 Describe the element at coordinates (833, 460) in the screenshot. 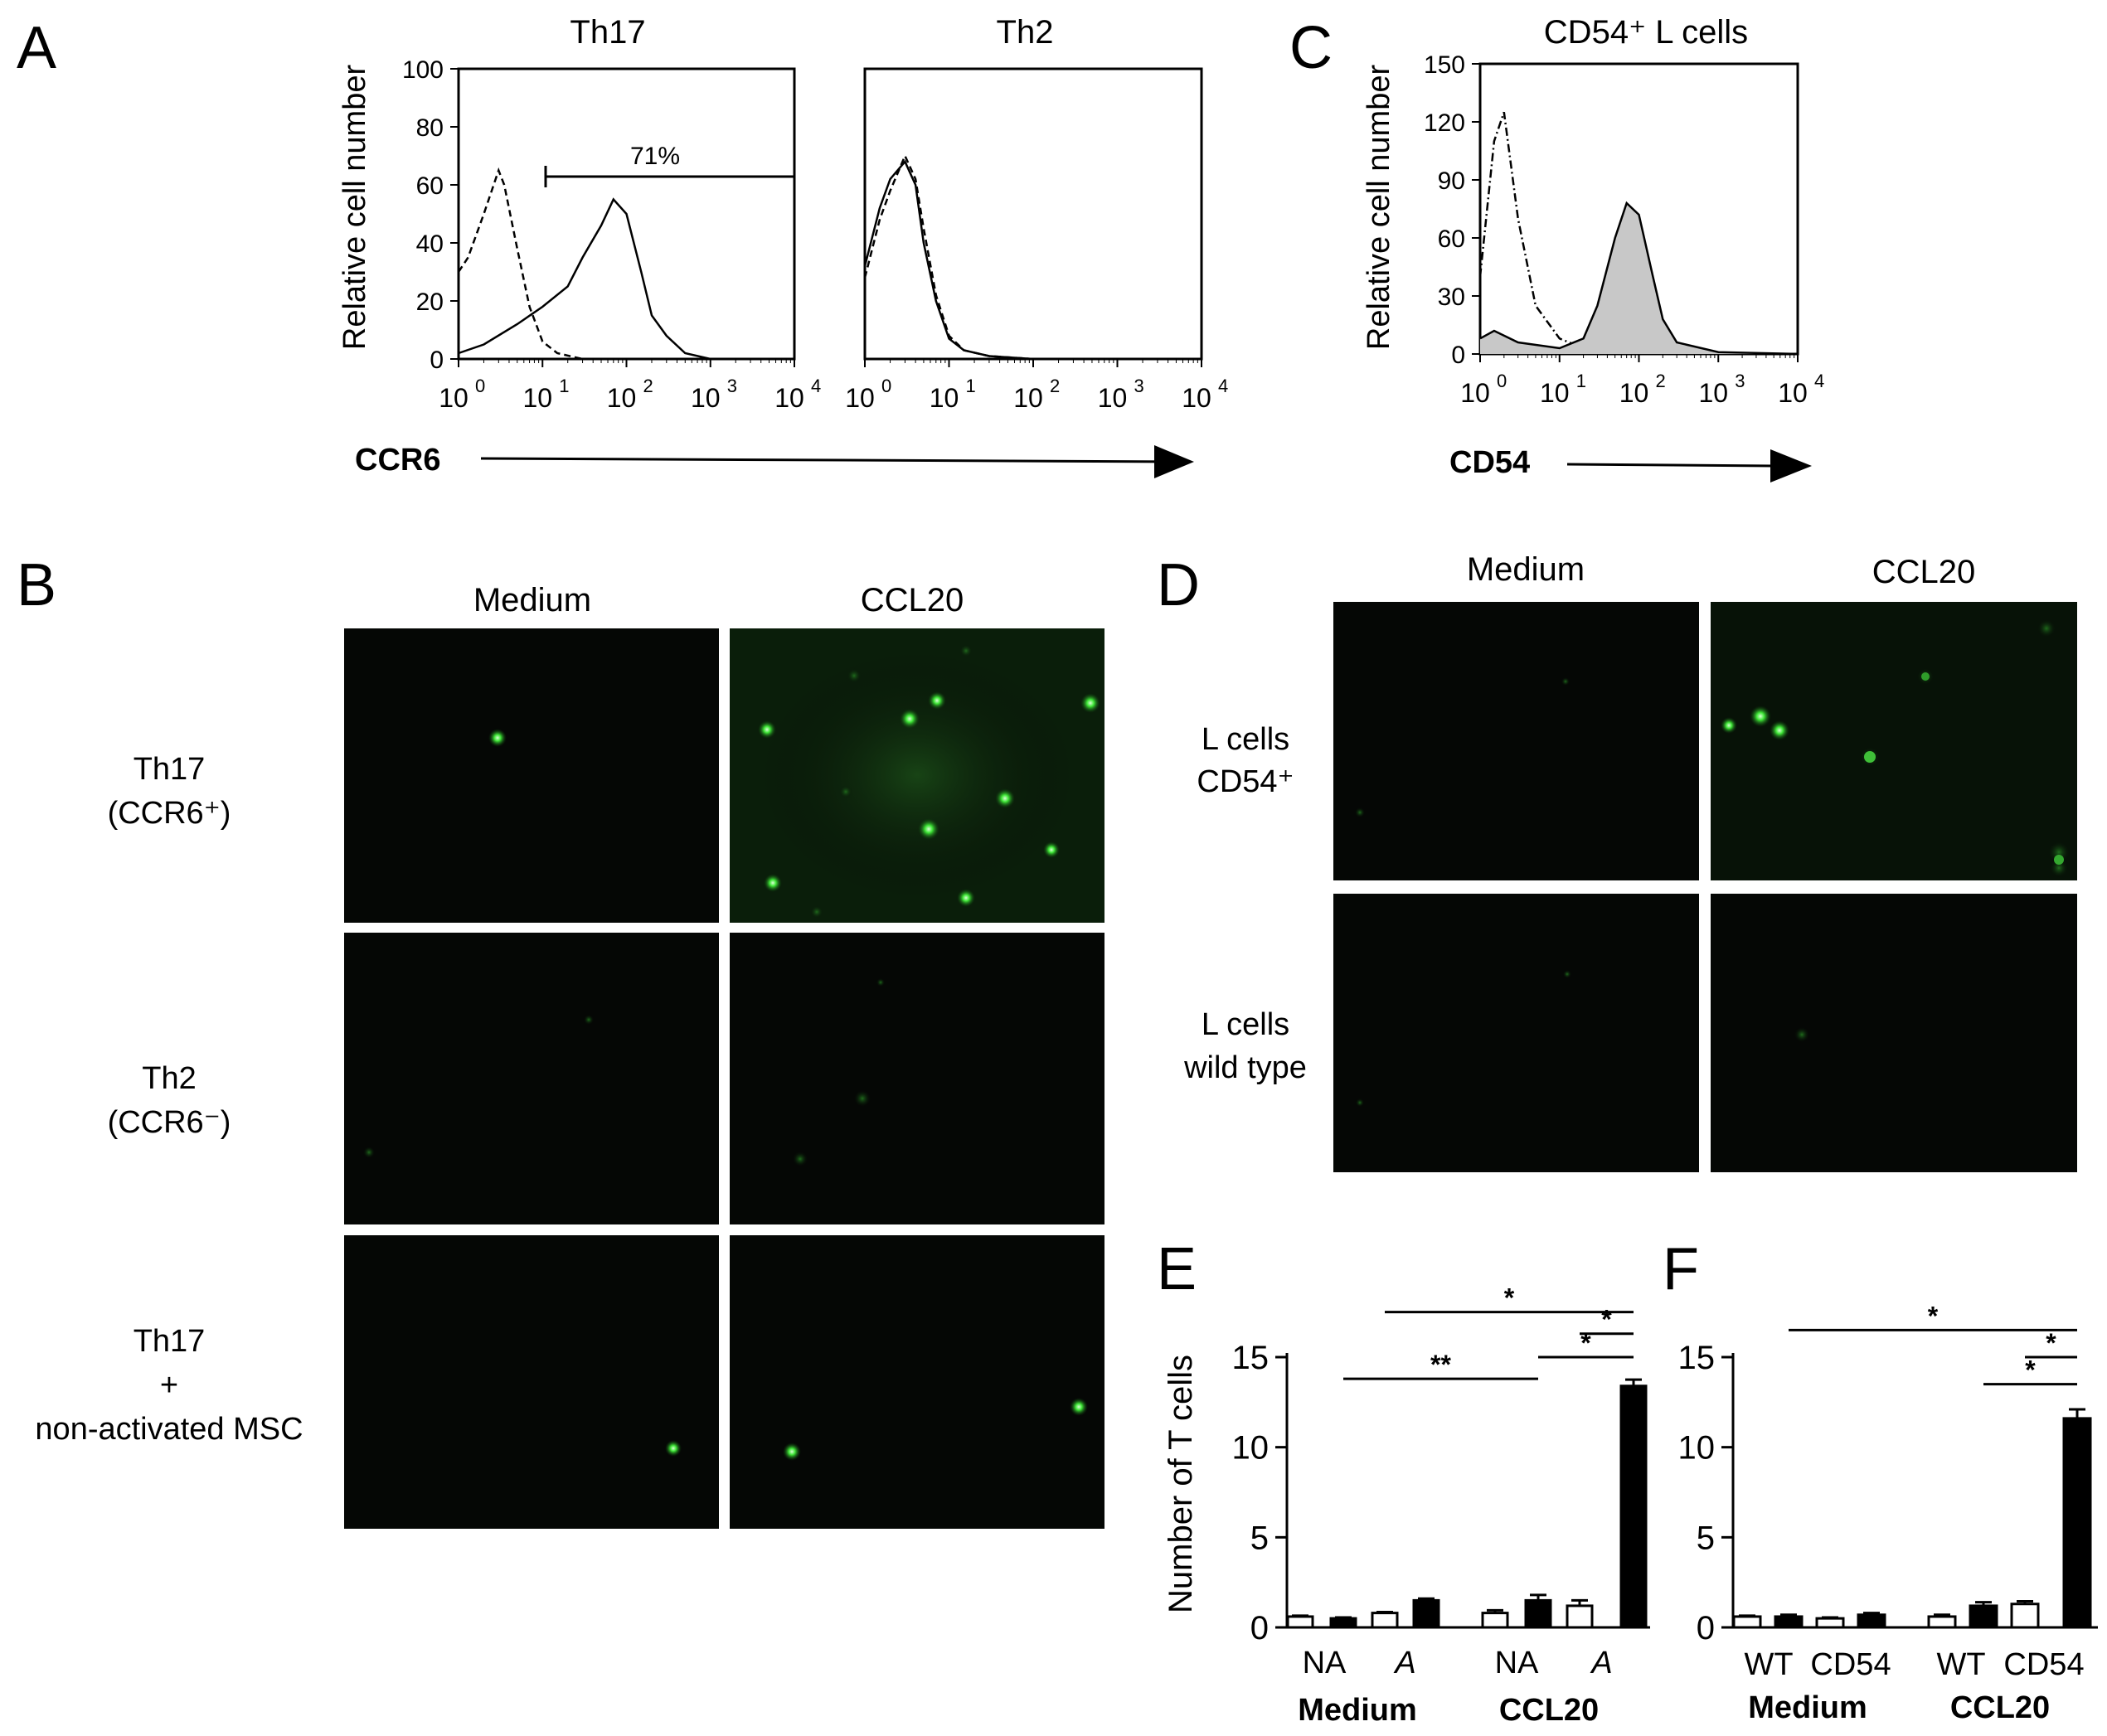

I see `ccr6-arrow` at that location.